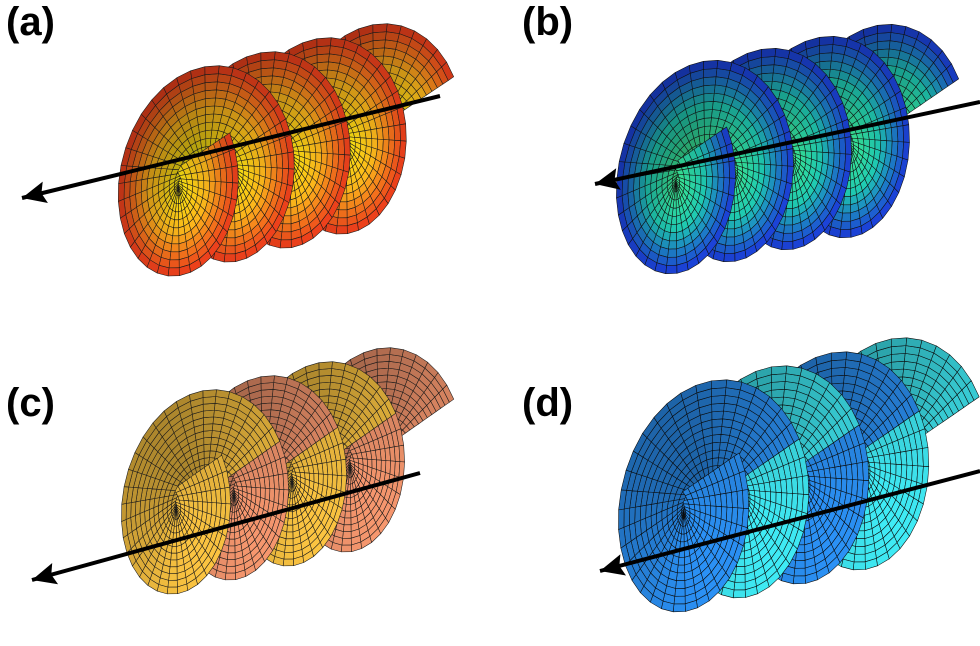 This screenshot has width=980, height=646. I want to click on panel-label-b: (b), so click(548, 22).